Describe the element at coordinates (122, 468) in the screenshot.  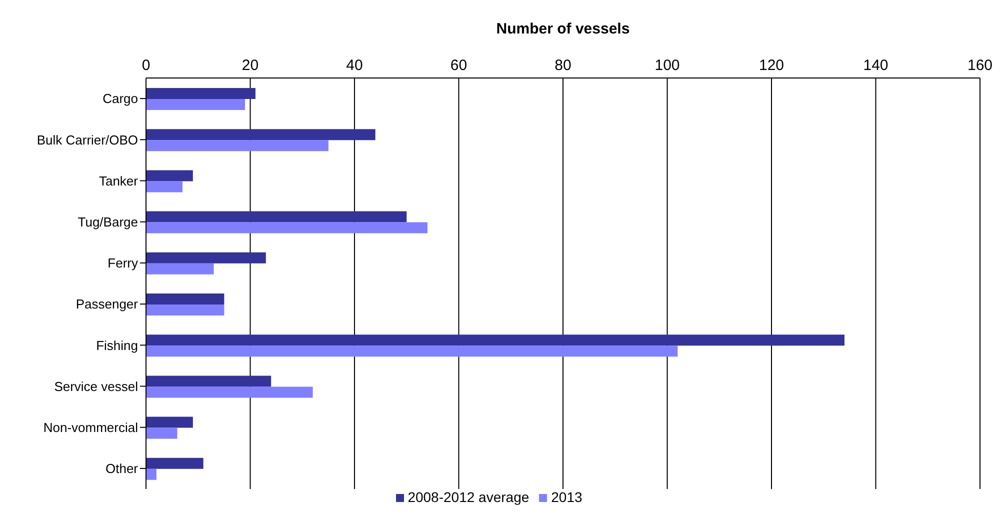
I see `y-tick-label: Other` at that location.